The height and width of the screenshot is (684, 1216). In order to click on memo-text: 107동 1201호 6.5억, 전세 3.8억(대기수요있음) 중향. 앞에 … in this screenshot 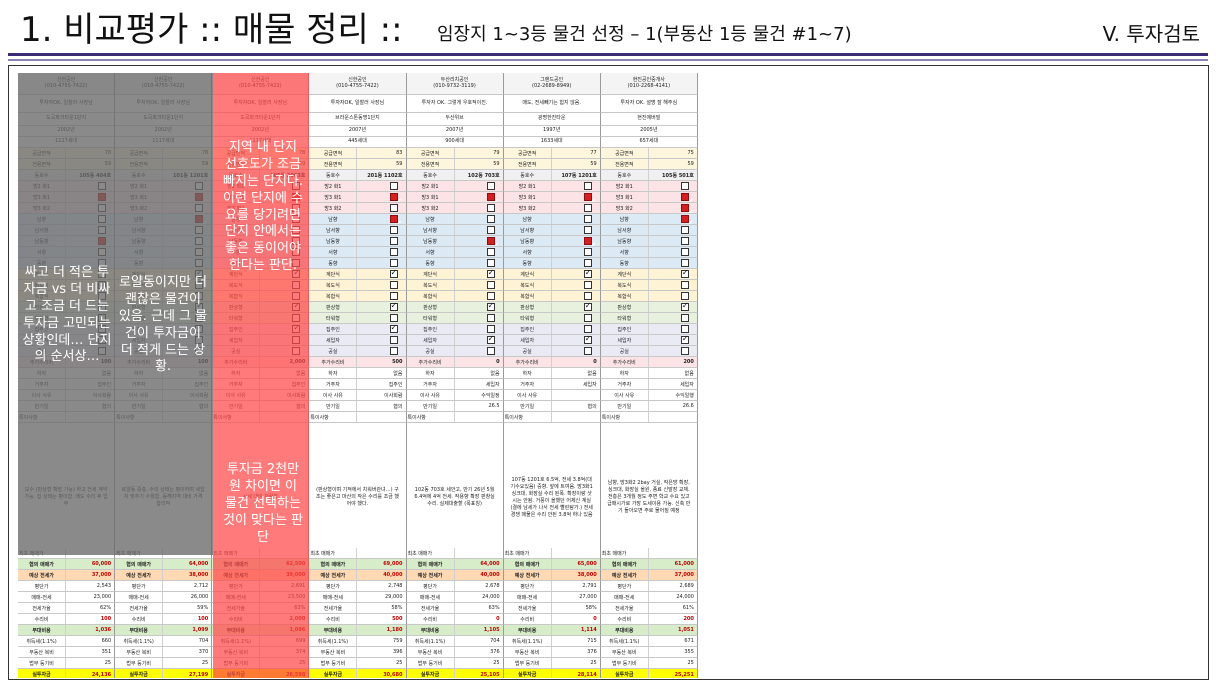, I will do `click(551, 497)`.